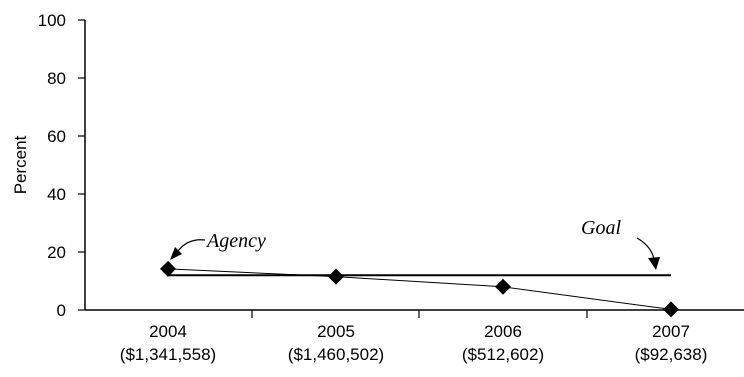 Image resolution: width=744 pixels, height=377 pixels. I want to click on x-category-label: 2004, so click(168, 331).